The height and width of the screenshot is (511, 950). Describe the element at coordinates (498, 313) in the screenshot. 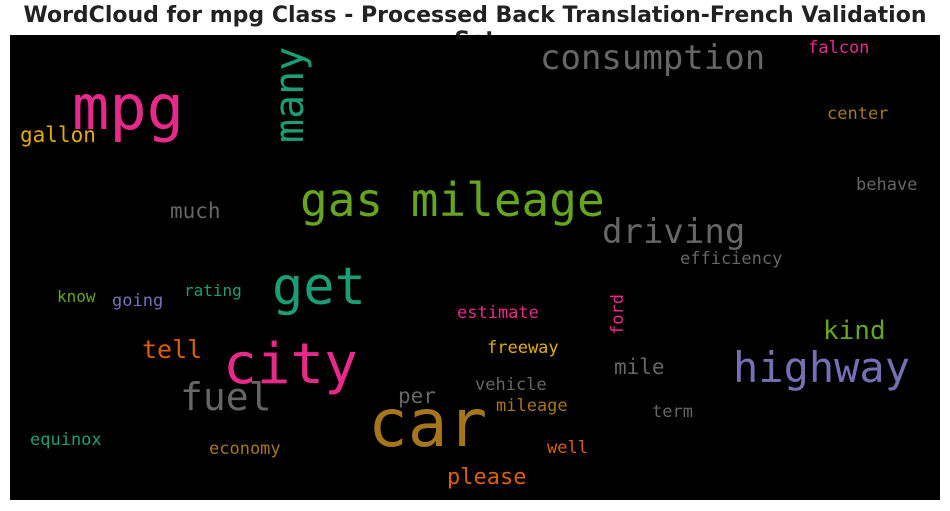

I see `word-estimate: estimate` at that location.